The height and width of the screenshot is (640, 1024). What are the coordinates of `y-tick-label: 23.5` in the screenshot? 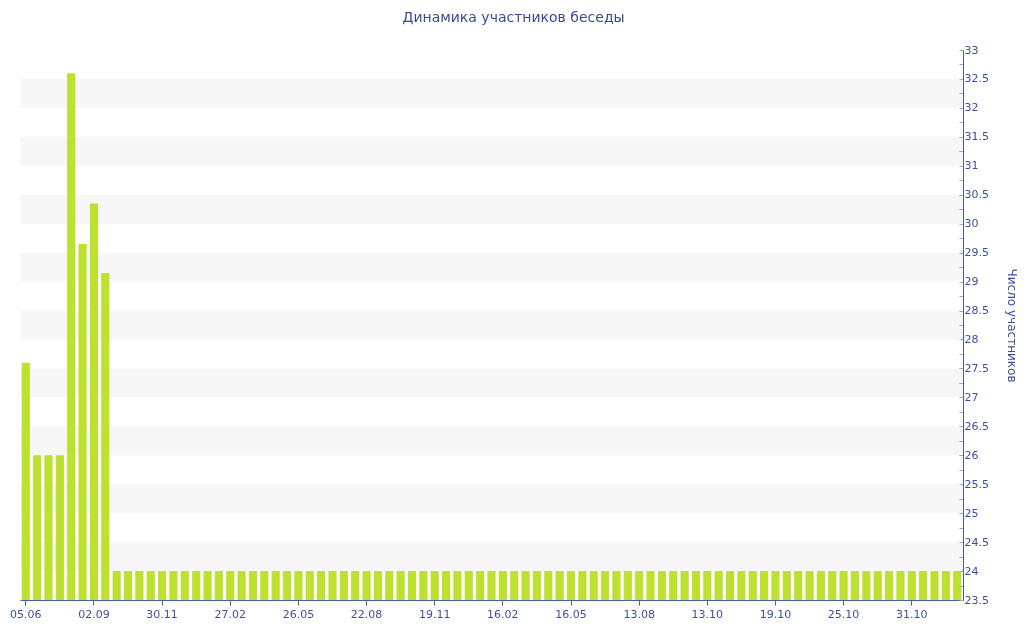 It's located at (976, 600).